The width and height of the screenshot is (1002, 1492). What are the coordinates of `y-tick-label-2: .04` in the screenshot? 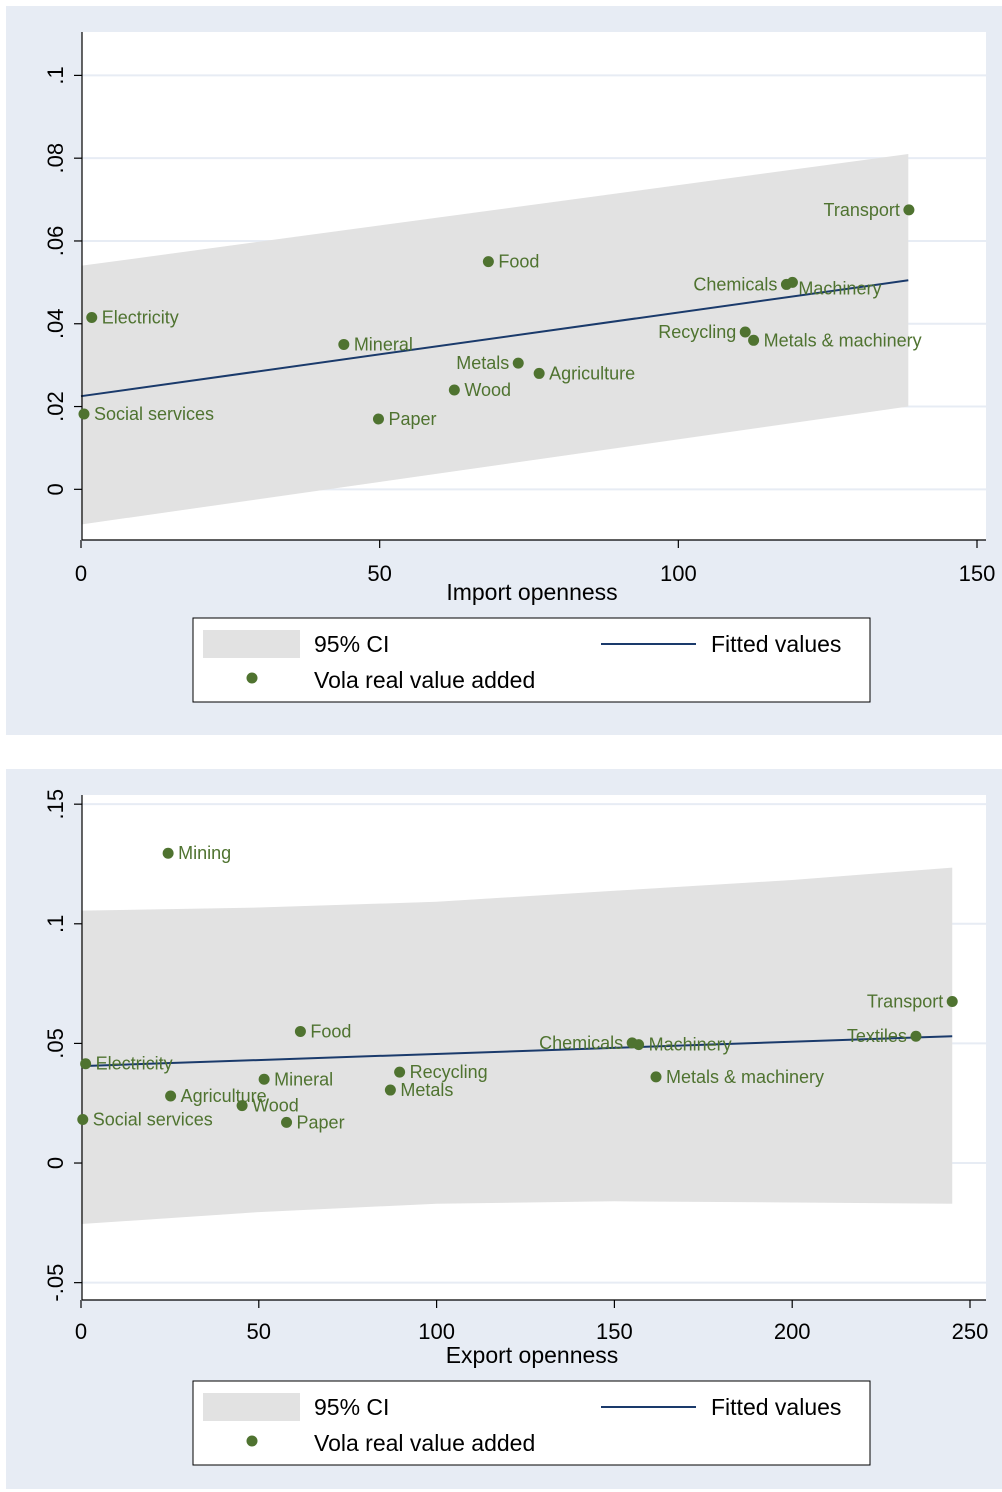 It's located at (55, 323).